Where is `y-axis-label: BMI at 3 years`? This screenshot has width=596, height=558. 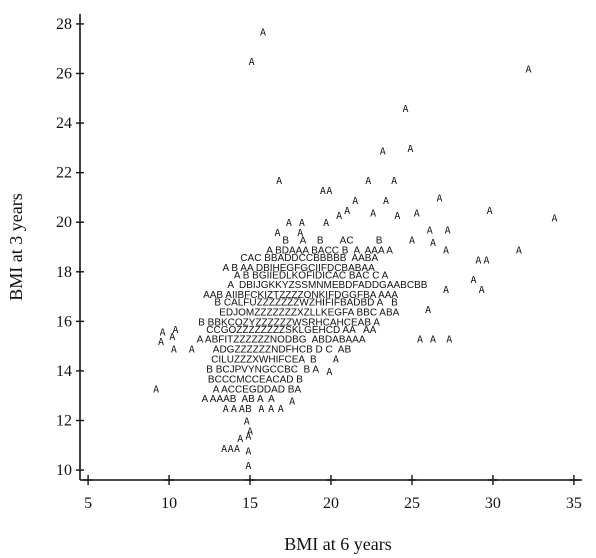
y-axis-label: BMI at 3 years is located at coordinates (16, 246).